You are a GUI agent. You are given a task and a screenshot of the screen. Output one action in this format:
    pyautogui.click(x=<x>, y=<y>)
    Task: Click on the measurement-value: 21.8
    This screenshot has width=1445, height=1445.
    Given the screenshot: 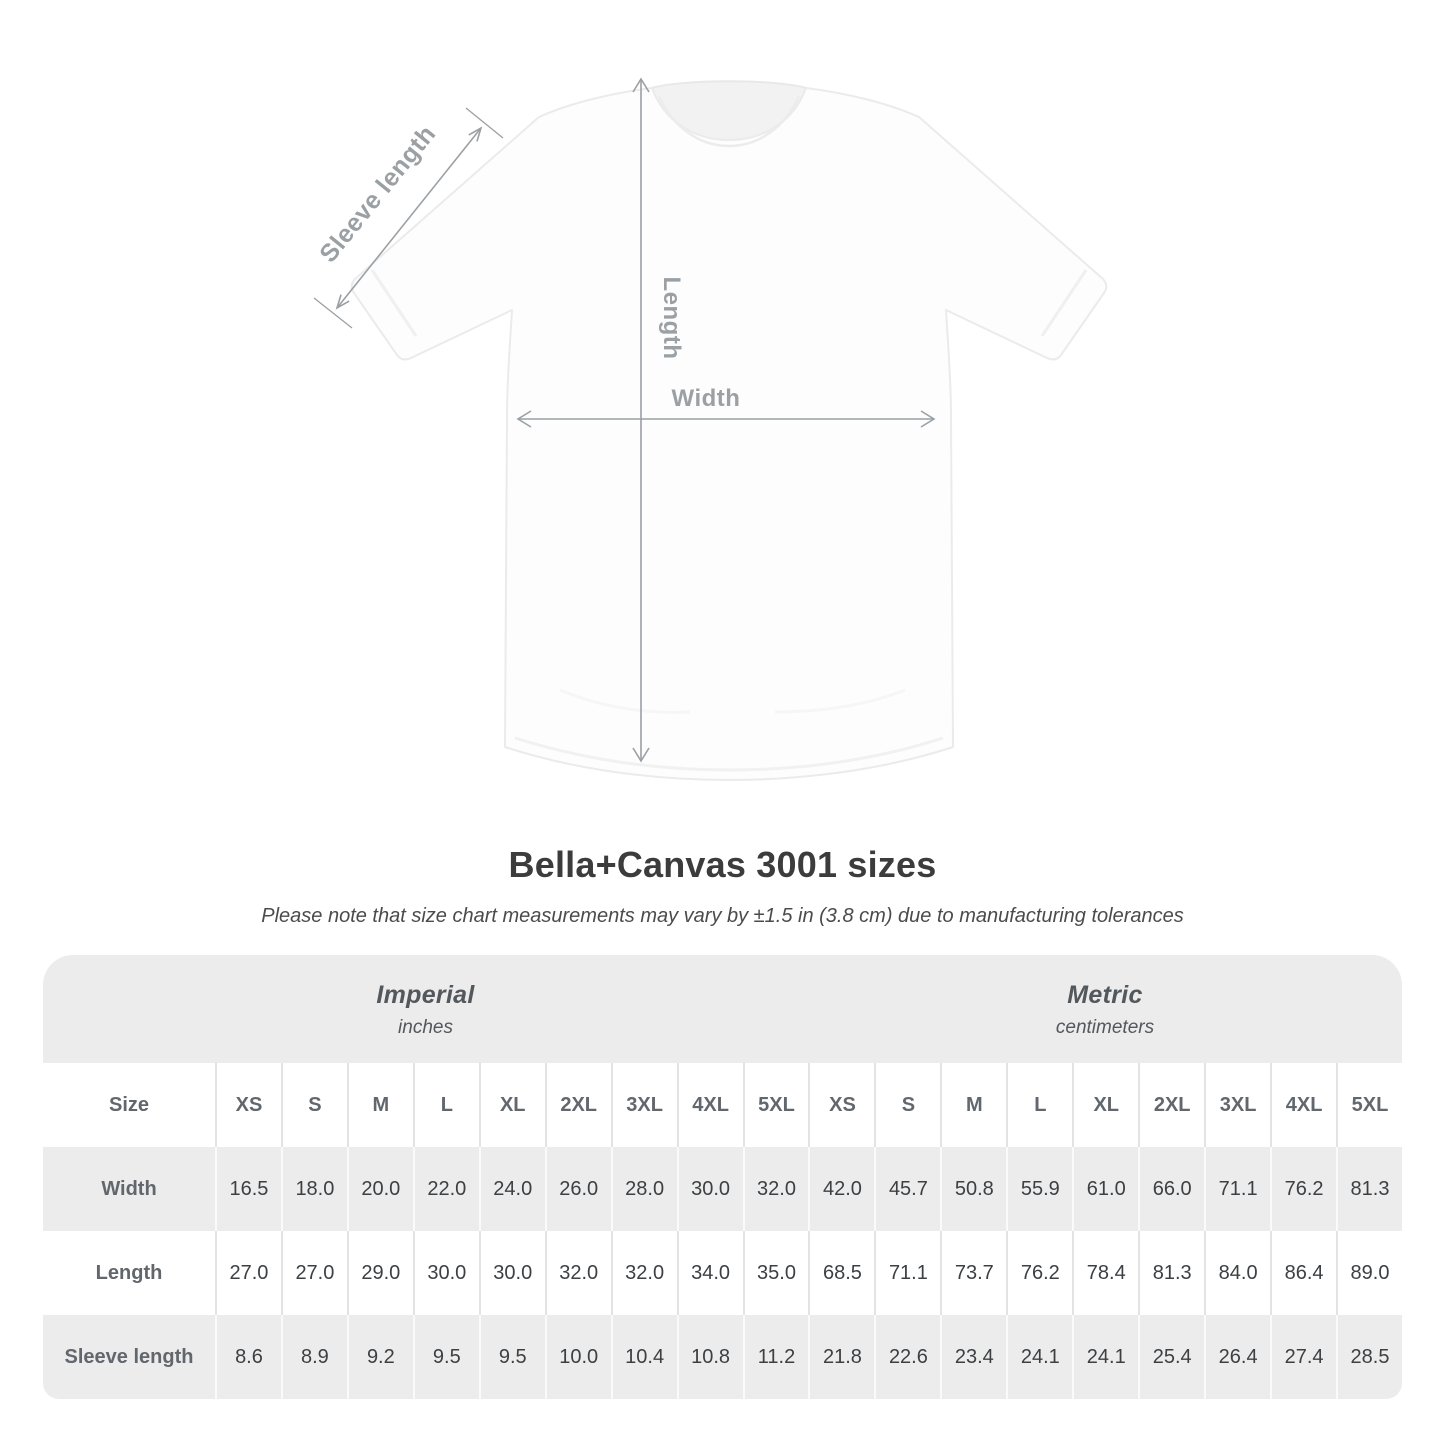 What is the action you would take?
    pyautogui.click(x=841, y=1357)
    